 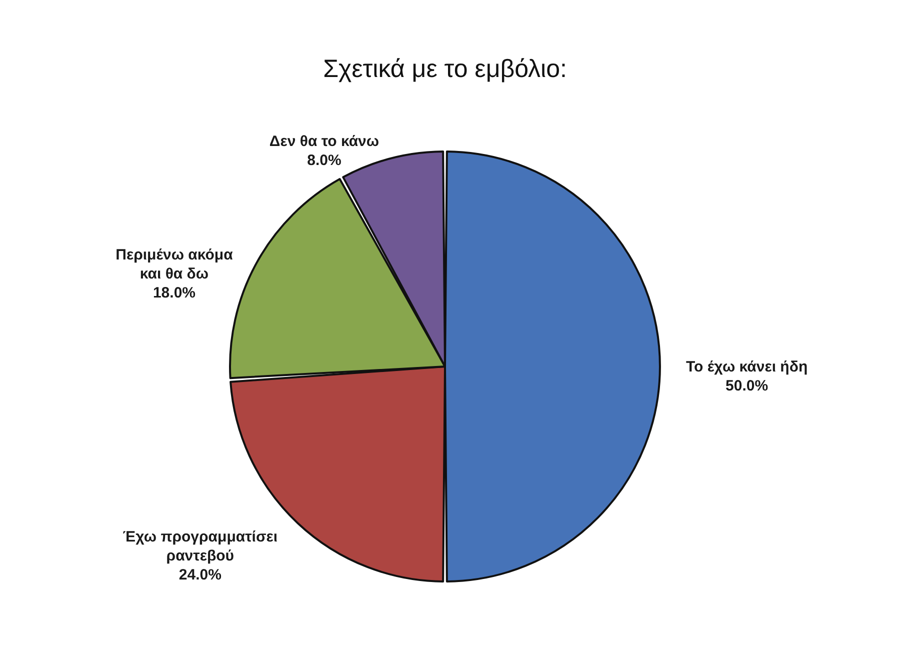 I want to click on slice-label: Δεν θα το κάνω, so click(x=324, y=141).